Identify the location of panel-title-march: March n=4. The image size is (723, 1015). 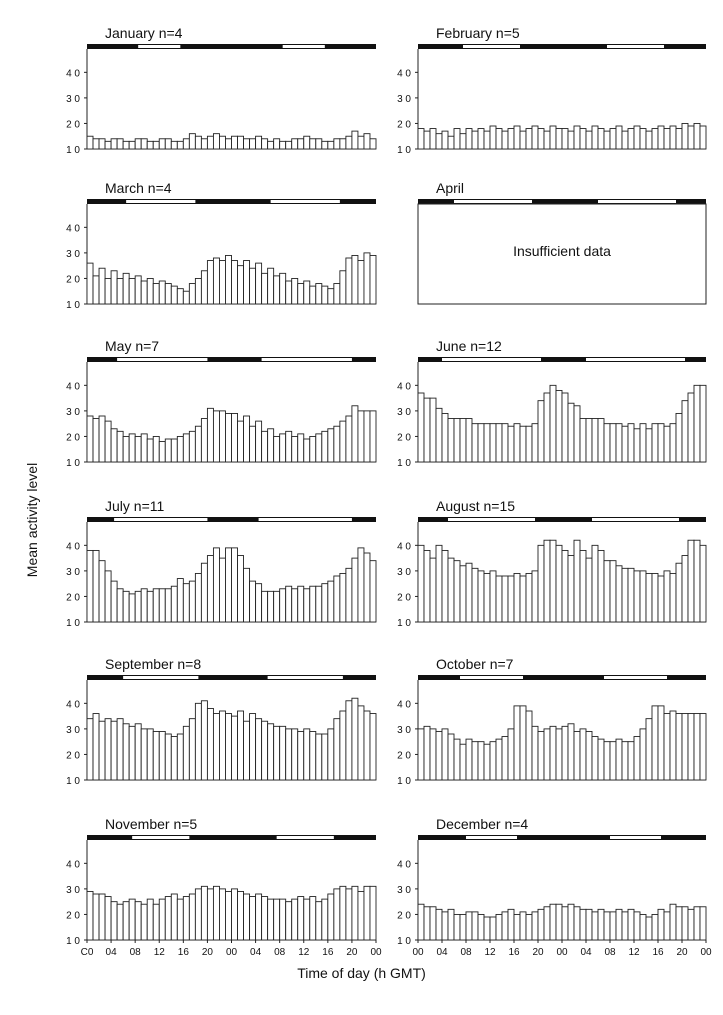
(138, 188).